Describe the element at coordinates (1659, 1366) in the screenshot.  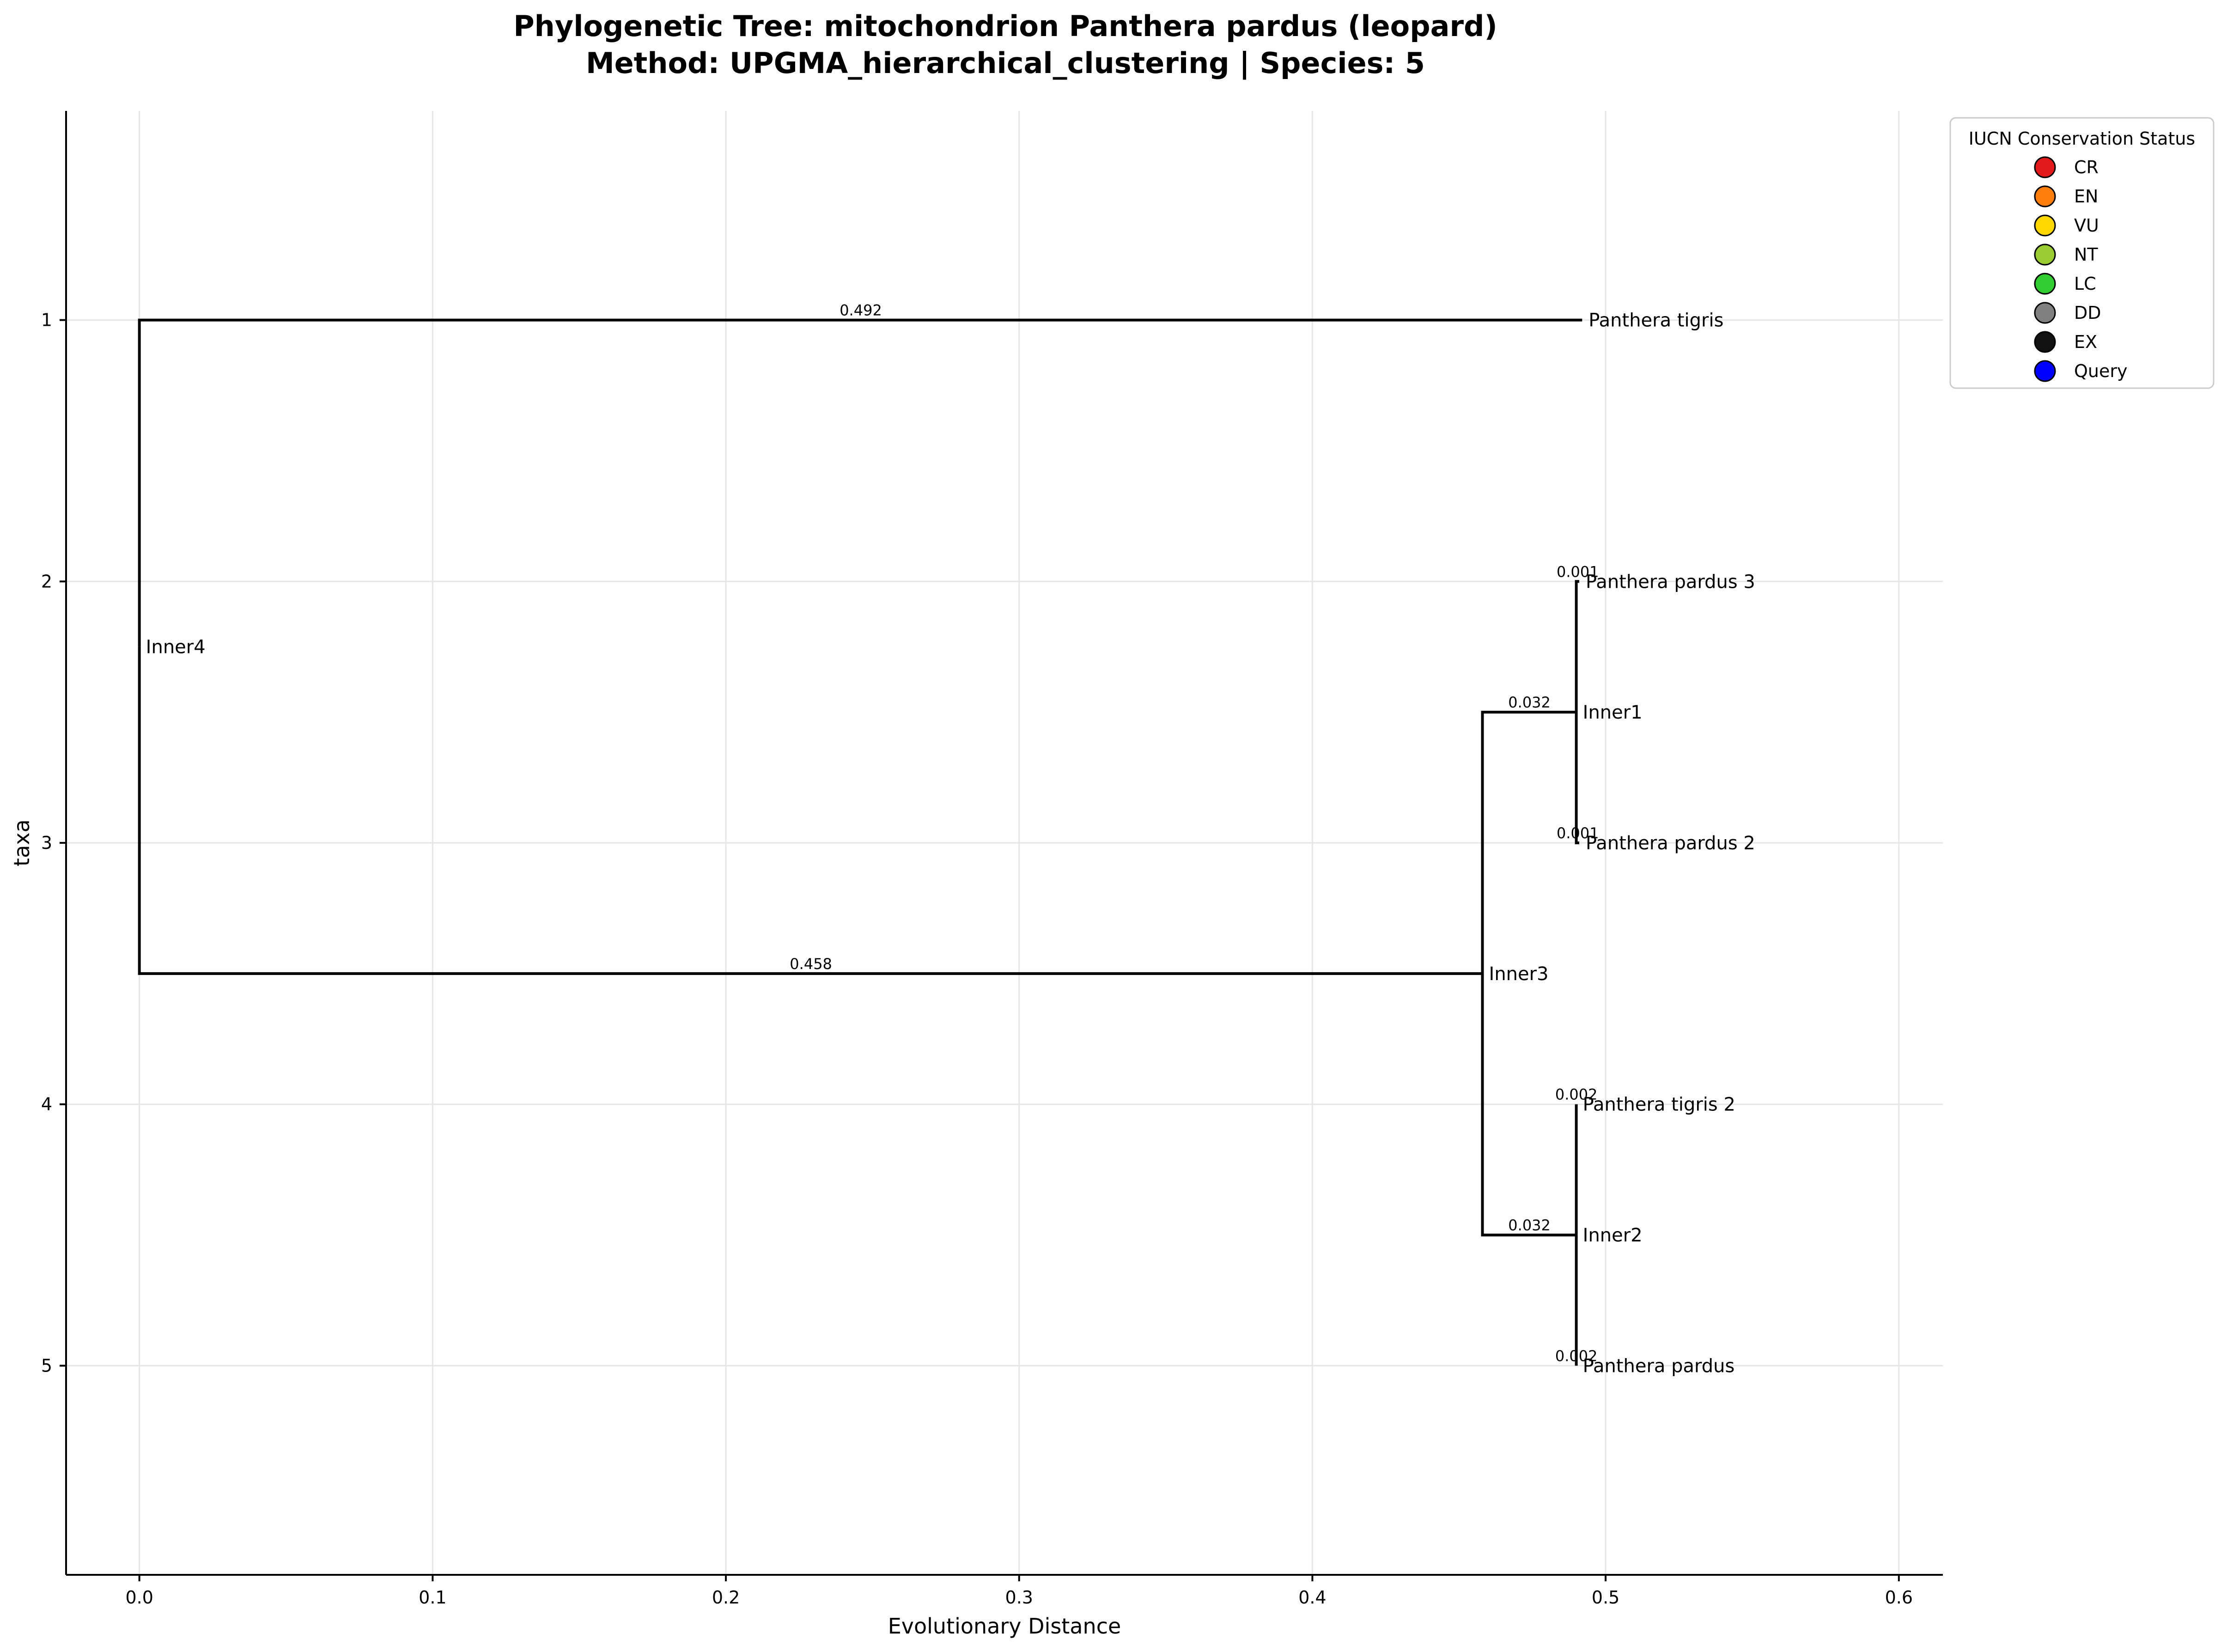
I see `node-label-Panthera-pardus: Panthera pardus` at that location.